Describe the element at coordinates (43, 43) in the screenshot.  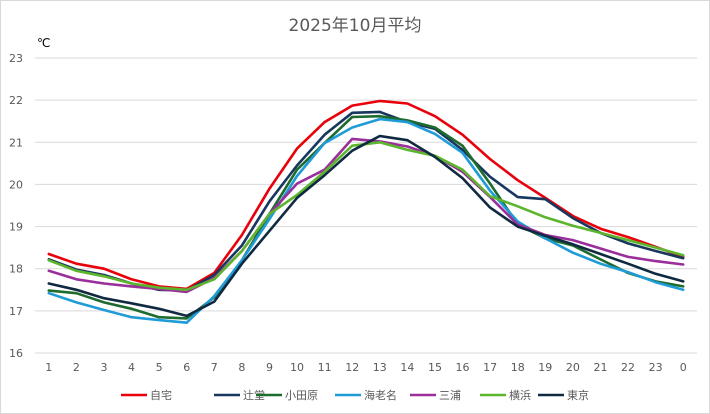
I see `y-axis-unit: ℃` at that location.